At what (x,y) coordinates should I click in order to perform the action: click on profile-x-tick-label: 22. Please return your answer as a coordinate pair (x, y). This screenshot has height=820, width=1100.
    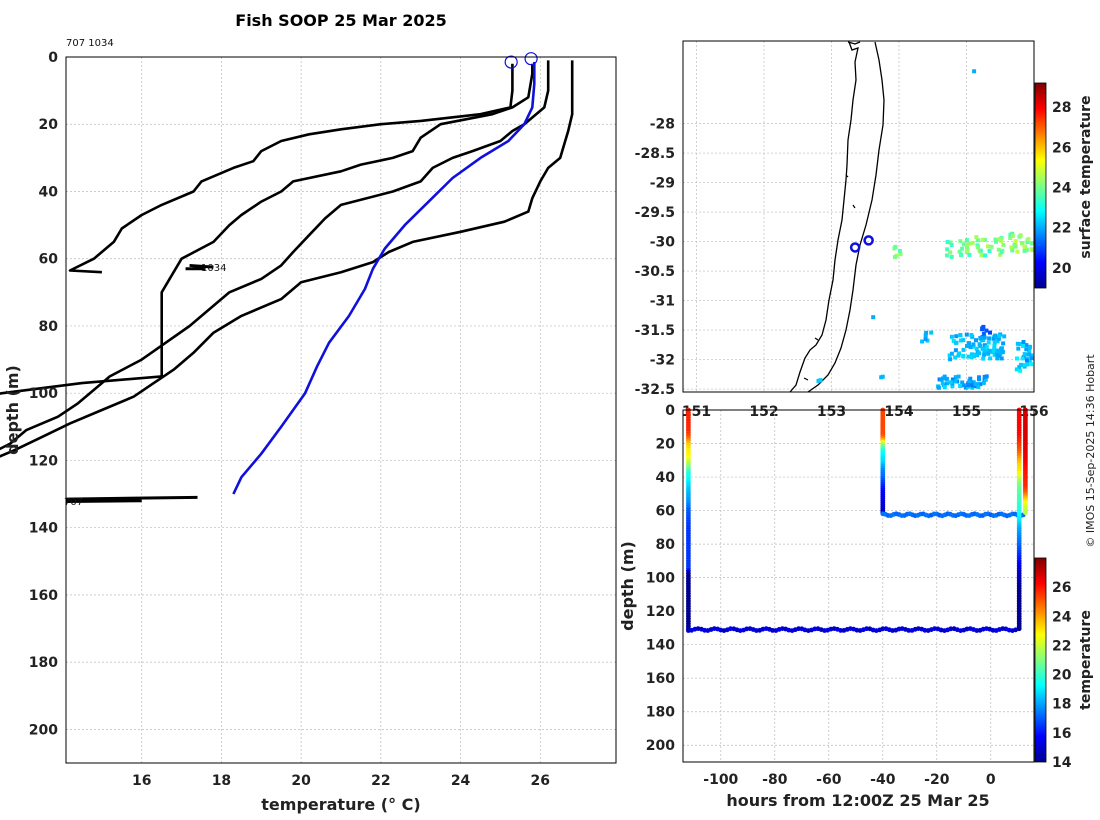
    Looking at the image, I should click on (380, 781).